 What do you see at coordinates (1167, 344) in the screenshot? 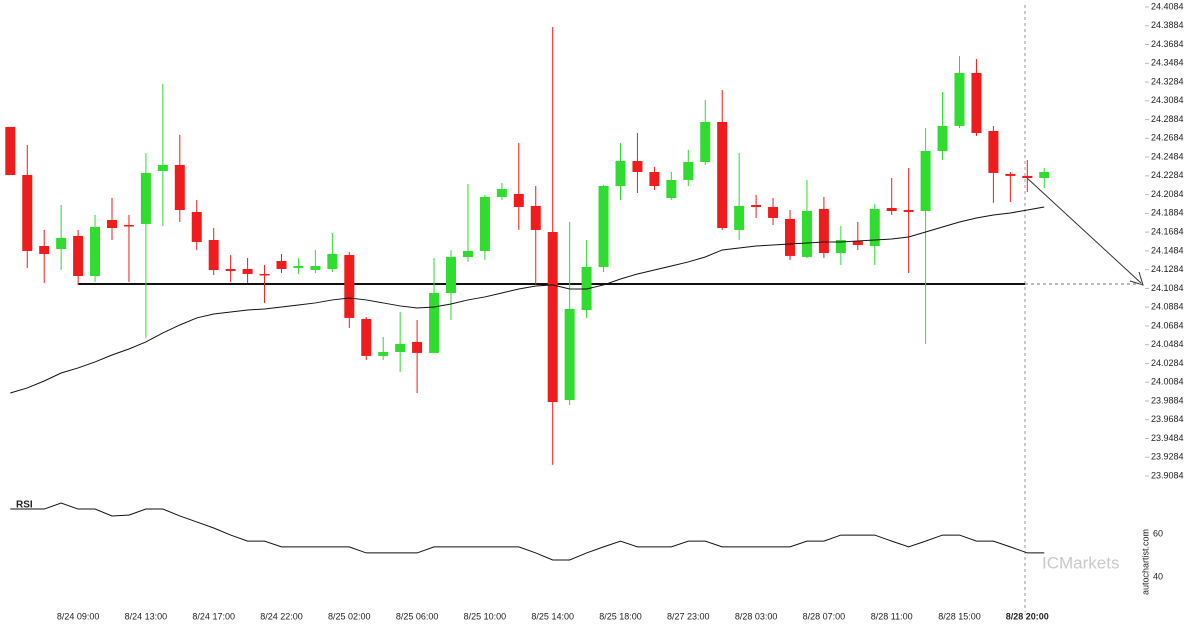
I see `y-tick-label: 24.0484` at bounding box center [1167, 344].